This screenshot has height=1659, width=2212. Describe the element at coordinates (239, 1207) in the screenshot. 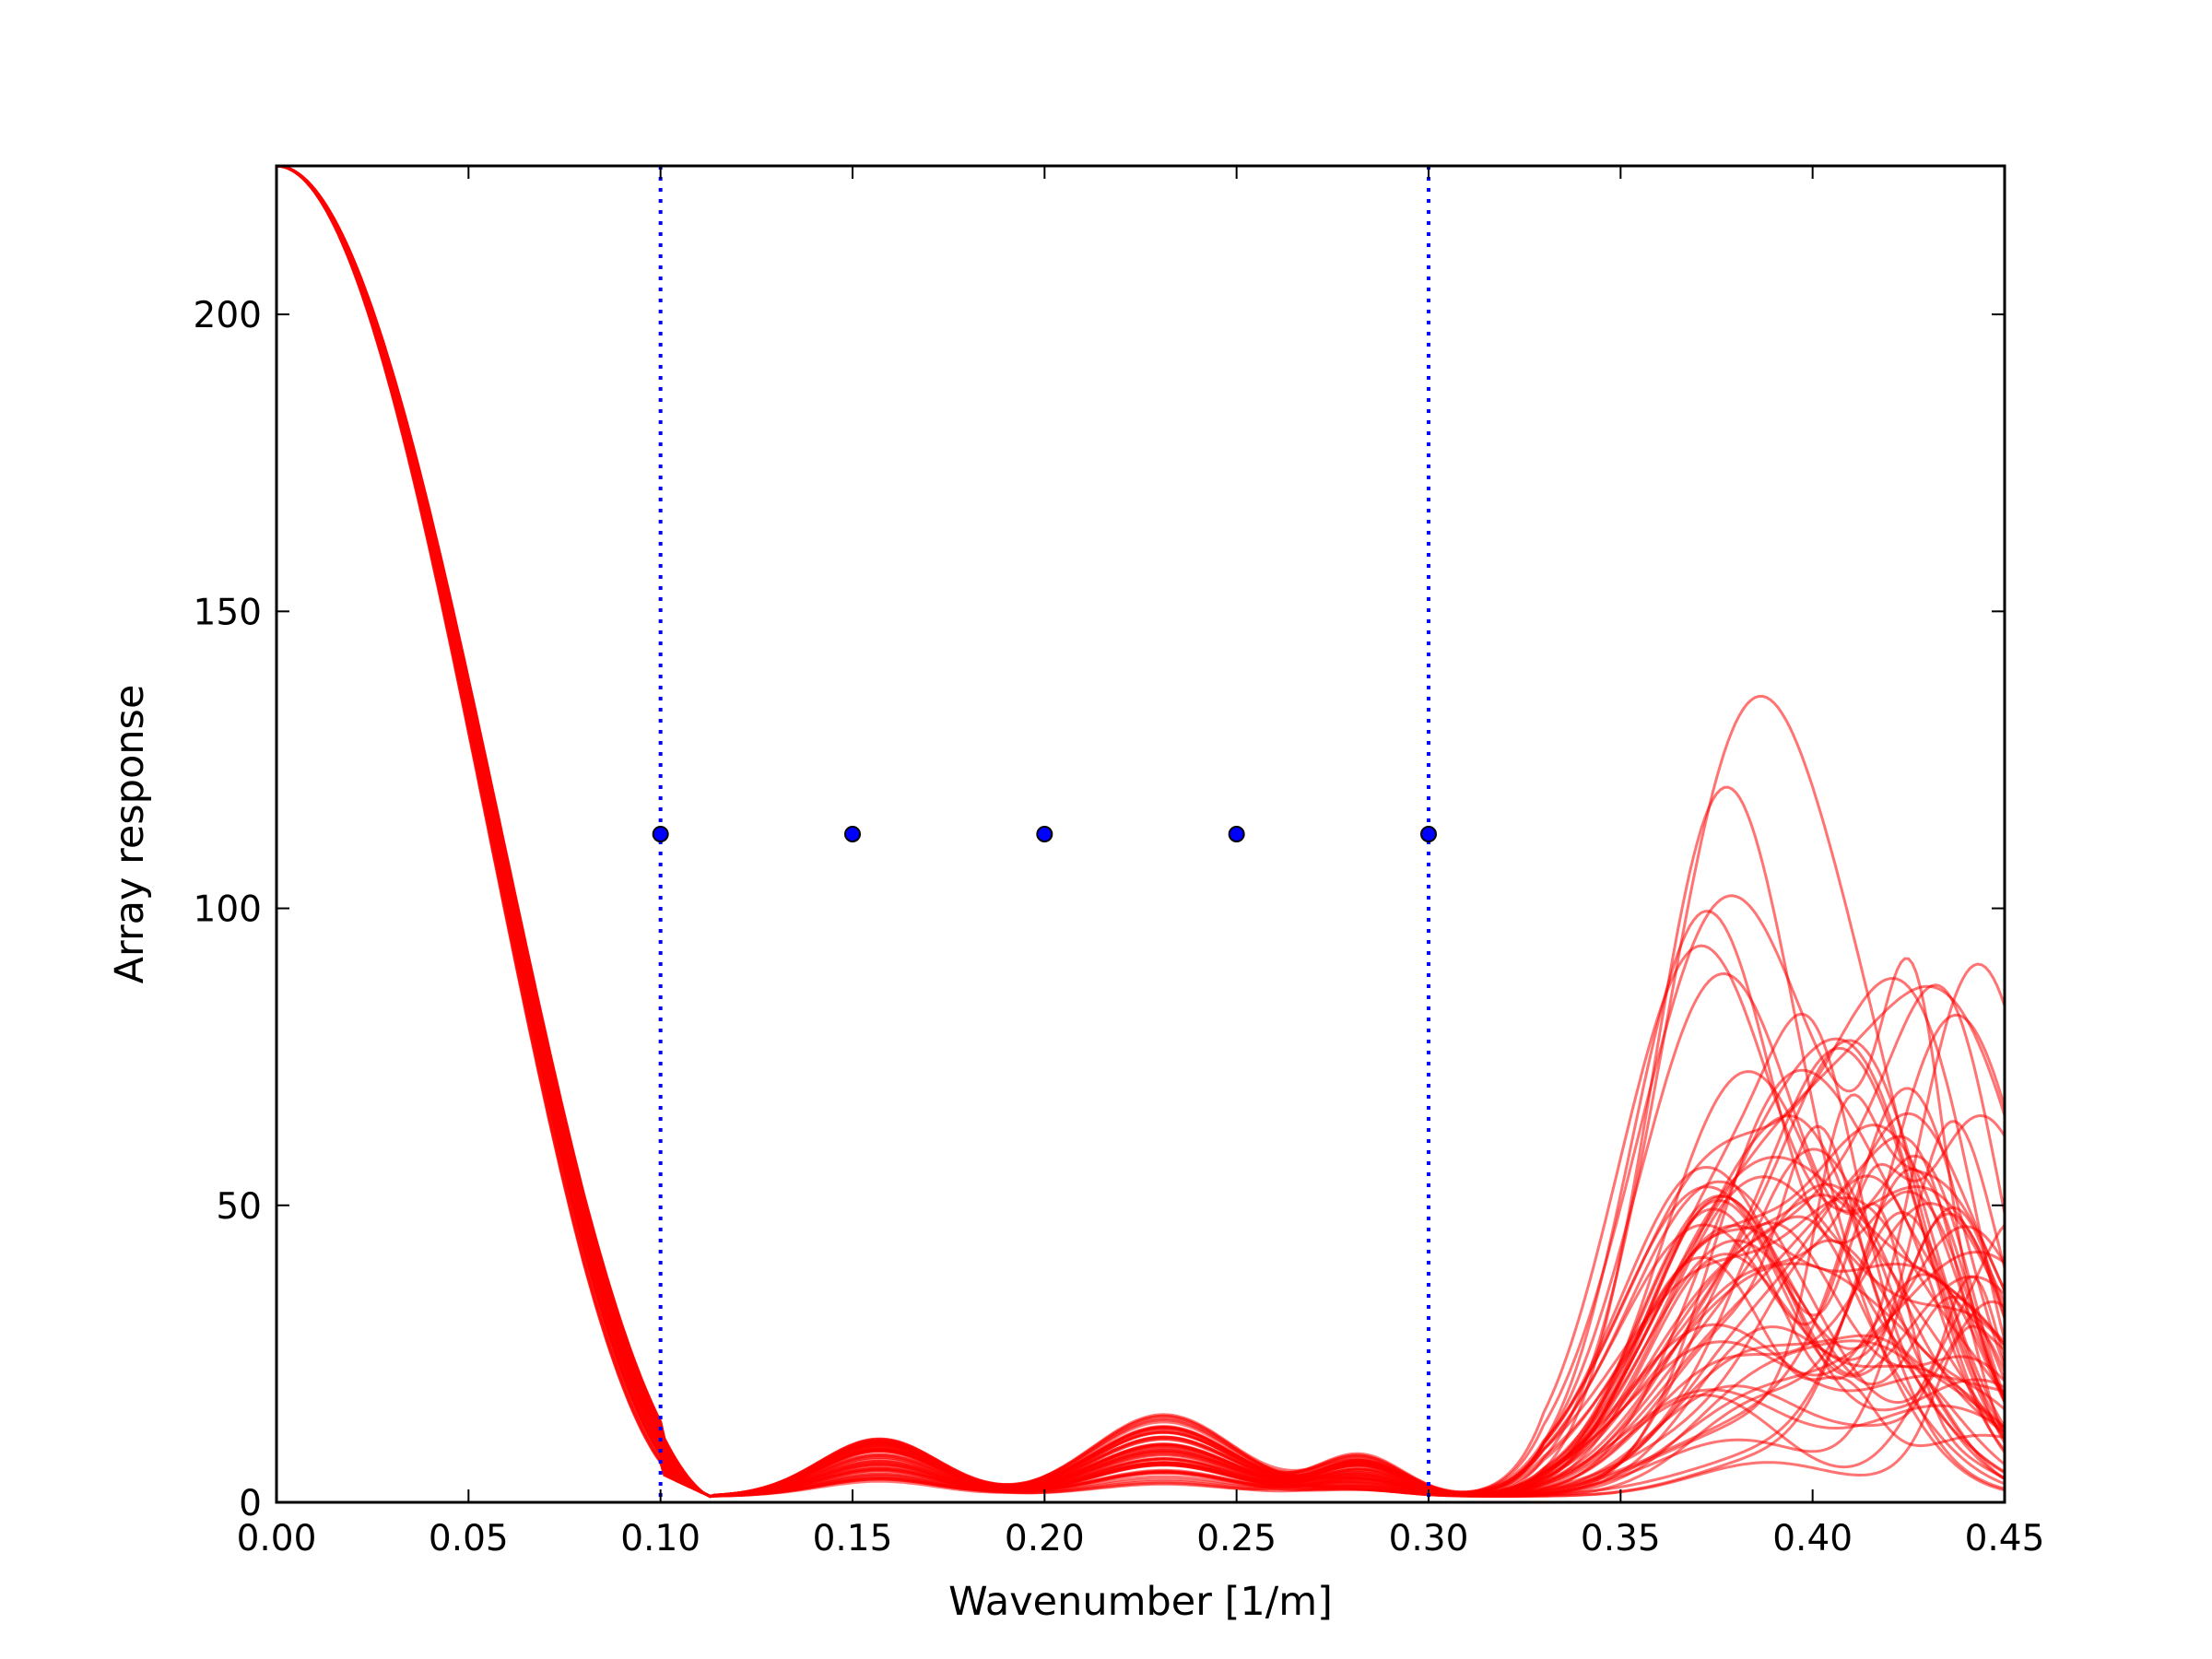

I see `y-tick-label: 50` at that location.